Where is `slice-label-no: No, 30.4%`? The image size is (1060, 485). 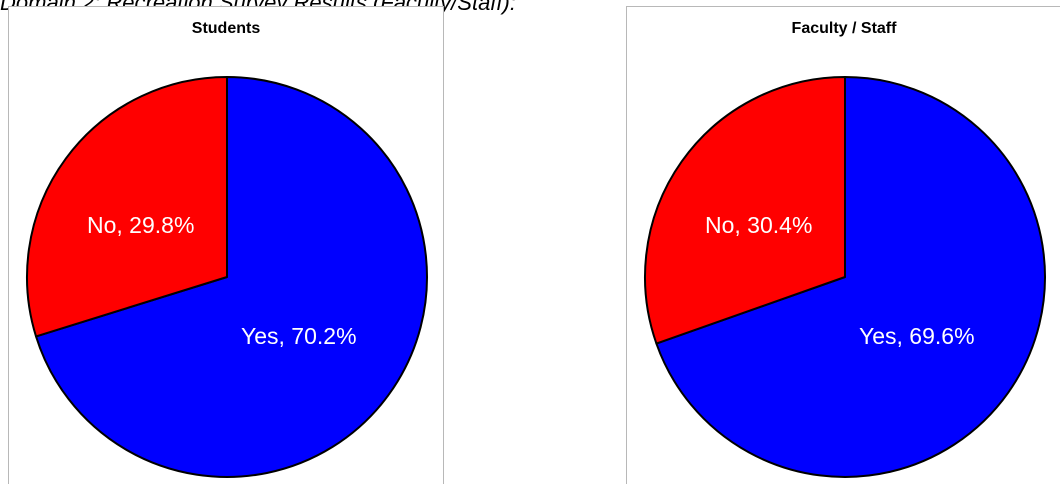
slice-label-no: No, 30.4% is located at coordinates (758, 225).